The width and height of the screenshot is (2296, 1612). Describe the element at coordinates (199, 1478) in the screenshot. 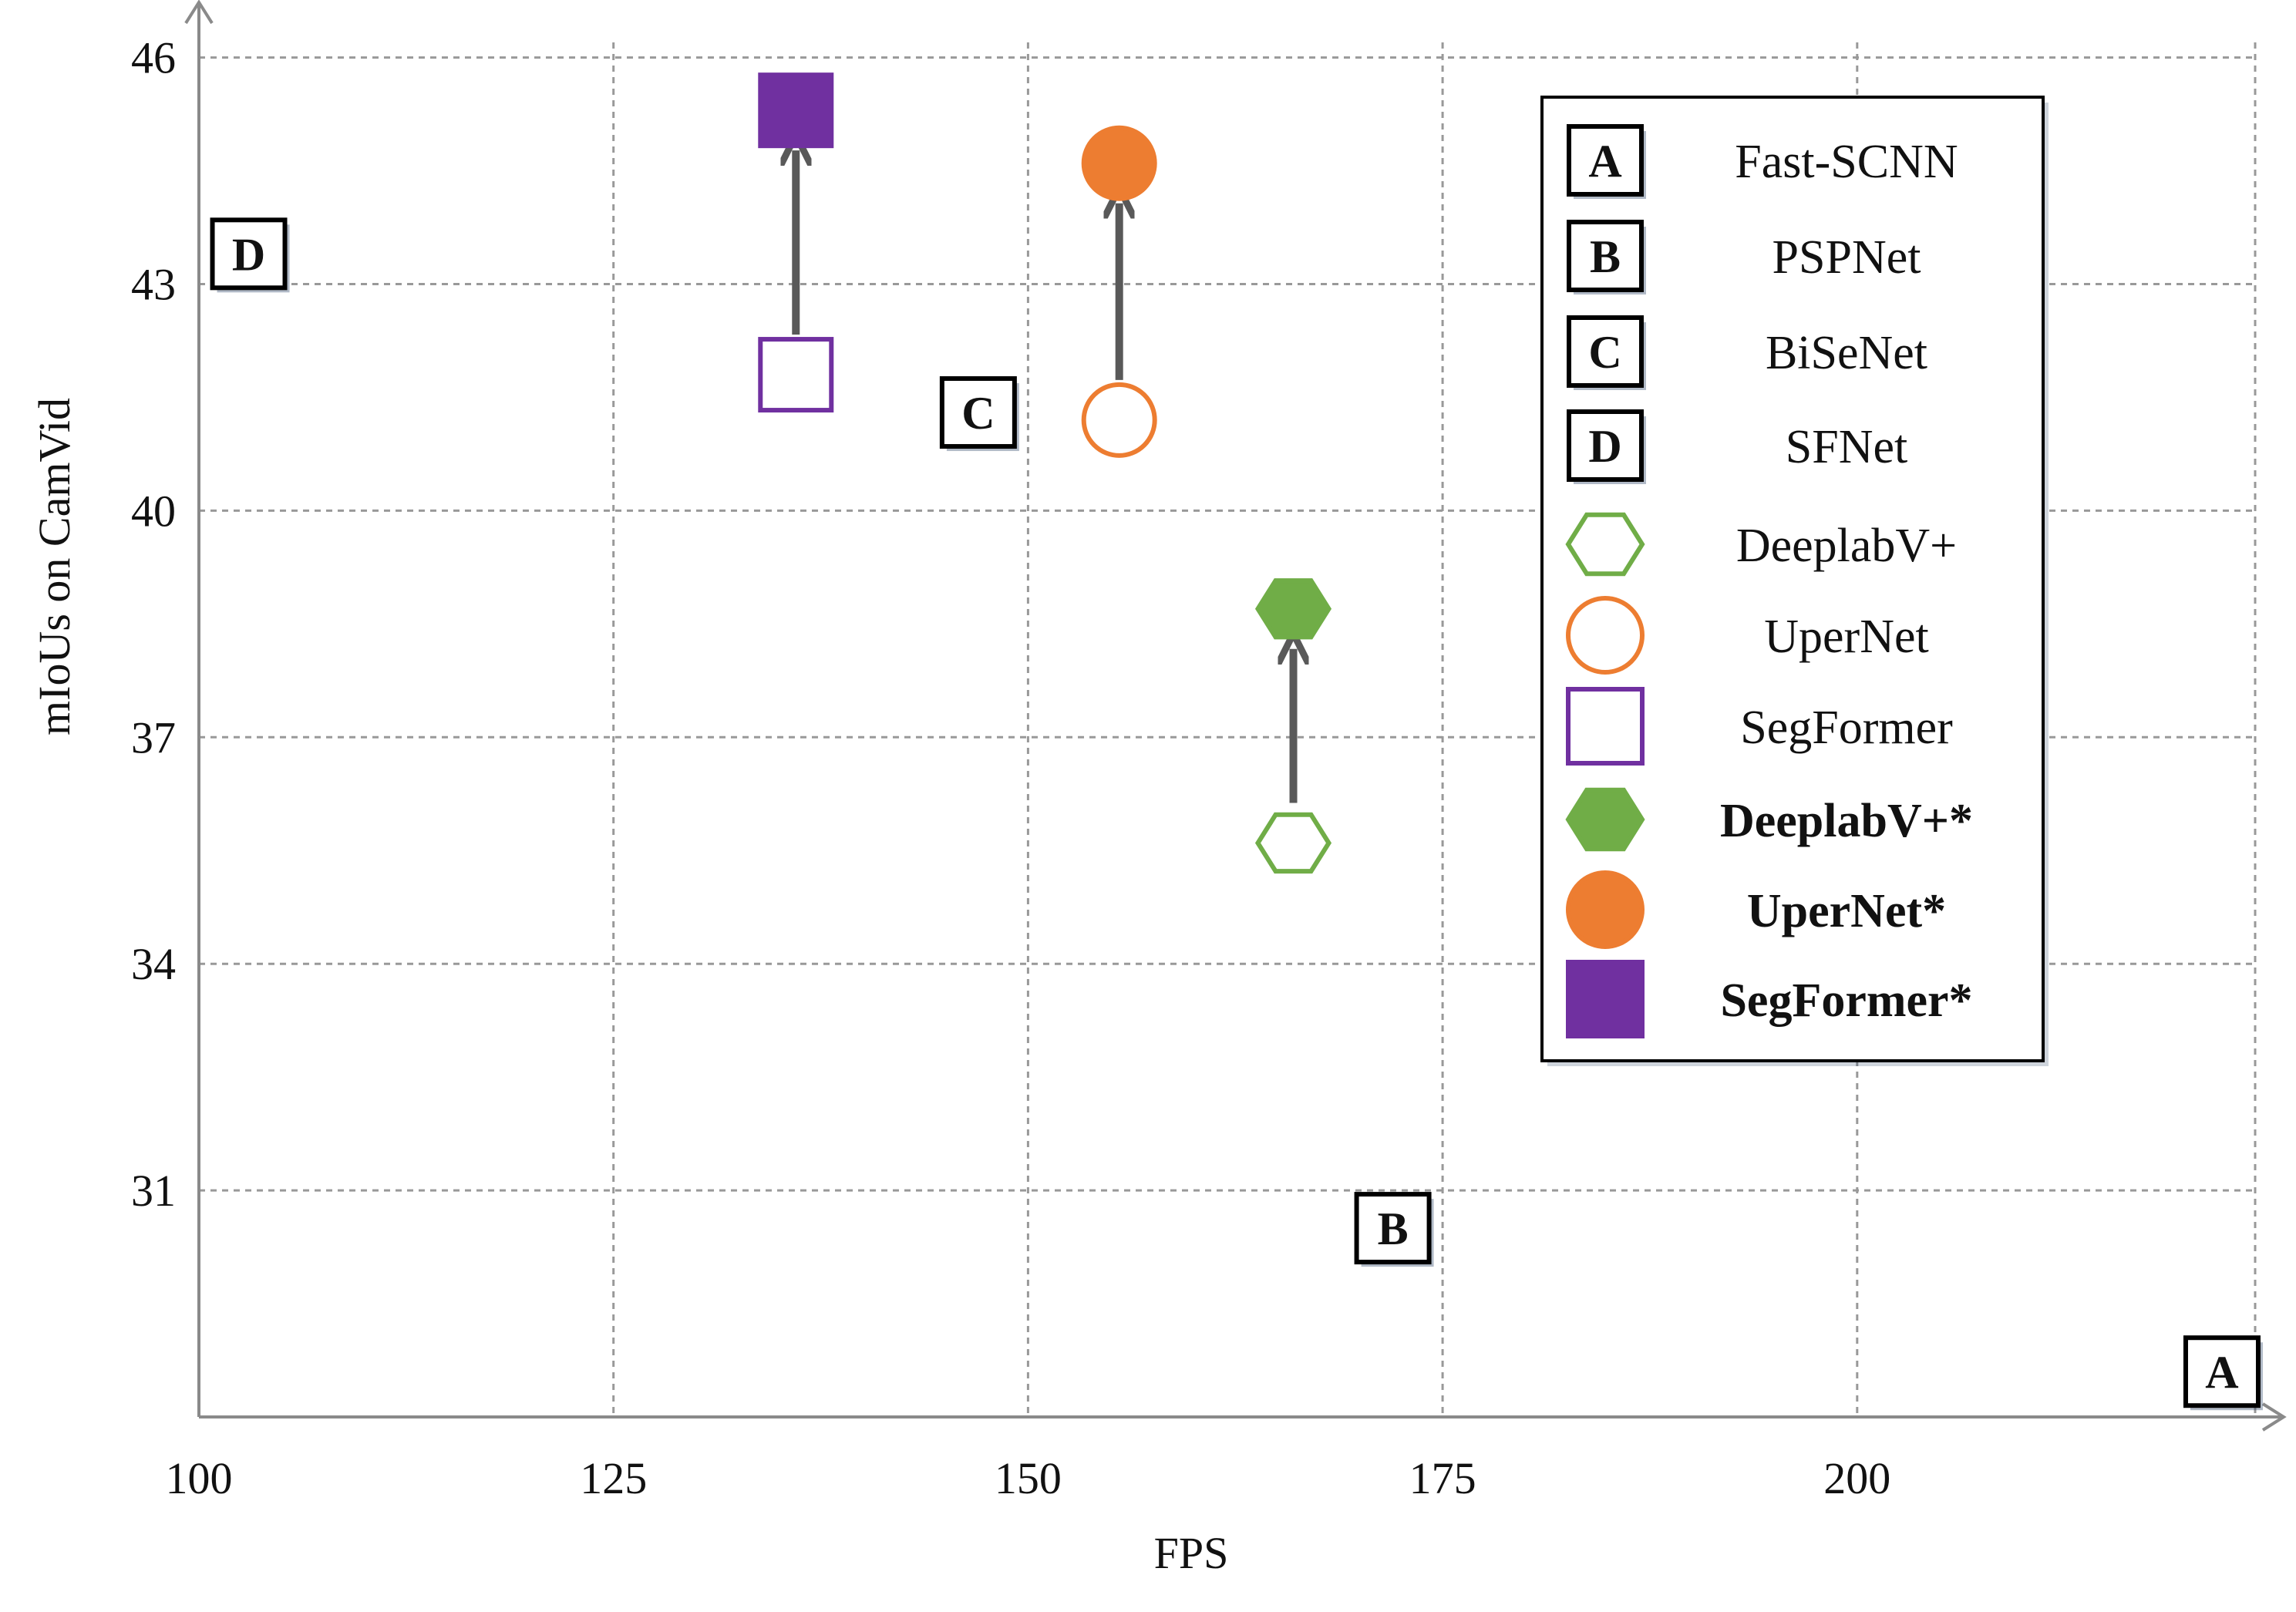

I see `x-tick-label: 100` at that location.